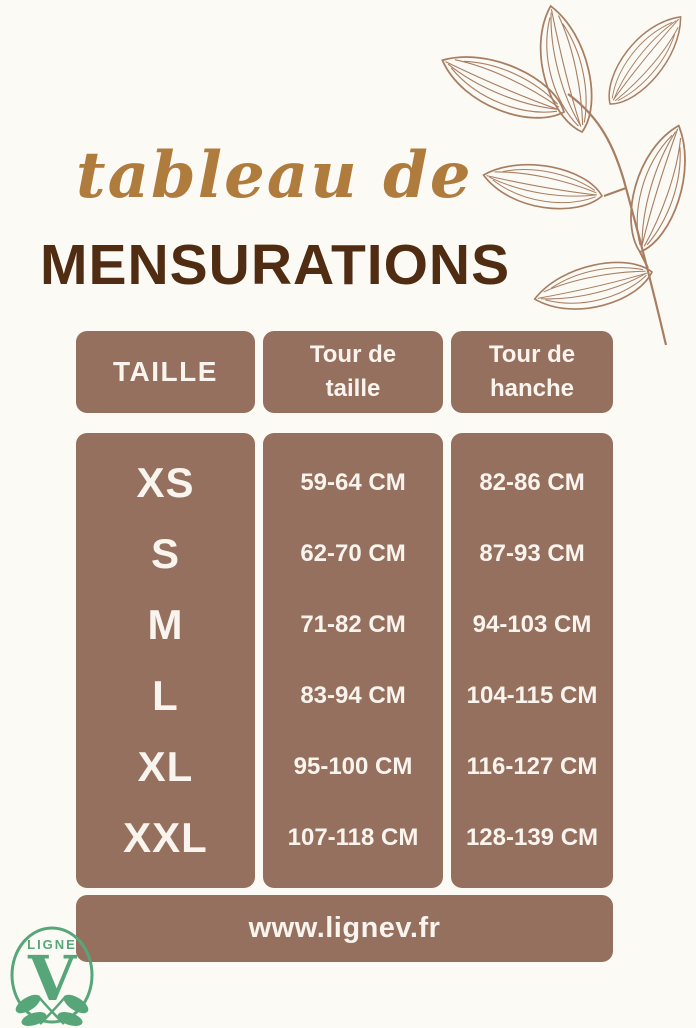 This screenshot has height=1028, width=696. What do you see at coordinates (353, 482) in the screenshot?
I see `waist-value: 59-64 CM` at bounding box center [353, 482].